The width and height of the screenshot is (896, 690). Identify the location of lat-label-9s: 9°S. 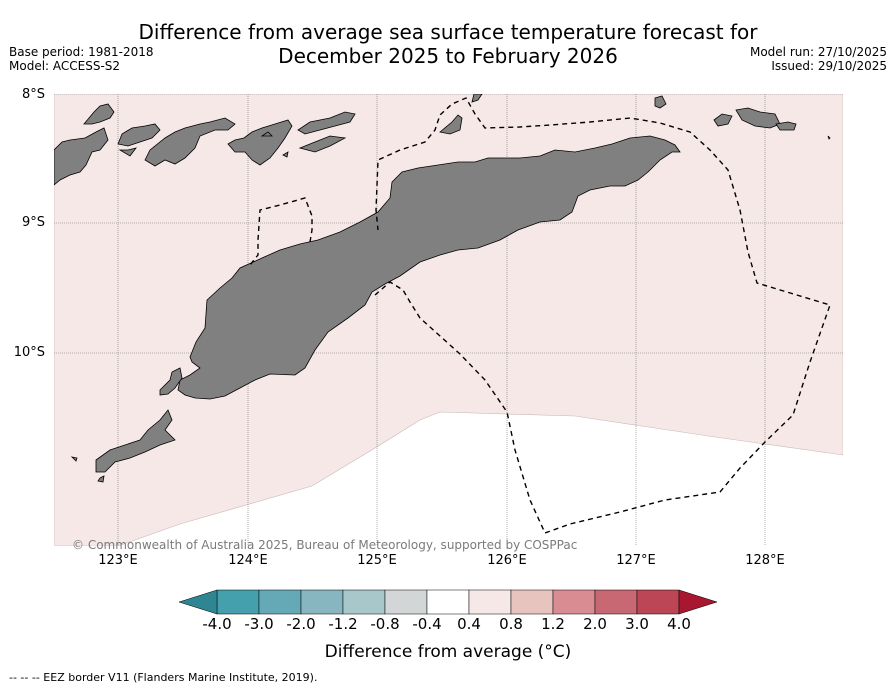
(33, 222).